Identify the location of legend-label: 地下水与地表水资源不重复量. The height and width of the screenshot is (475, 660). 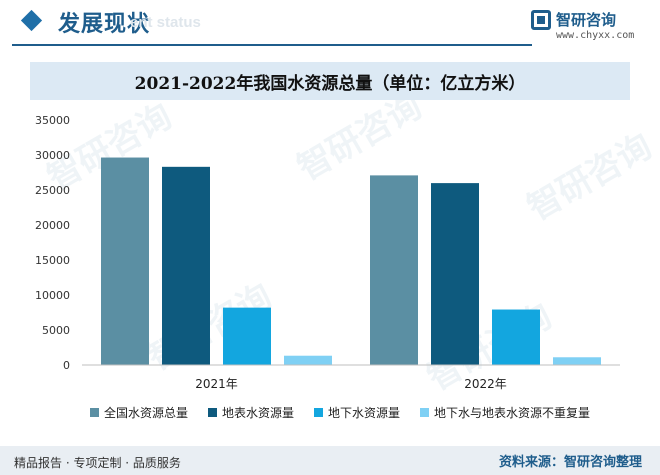
(512, 412).